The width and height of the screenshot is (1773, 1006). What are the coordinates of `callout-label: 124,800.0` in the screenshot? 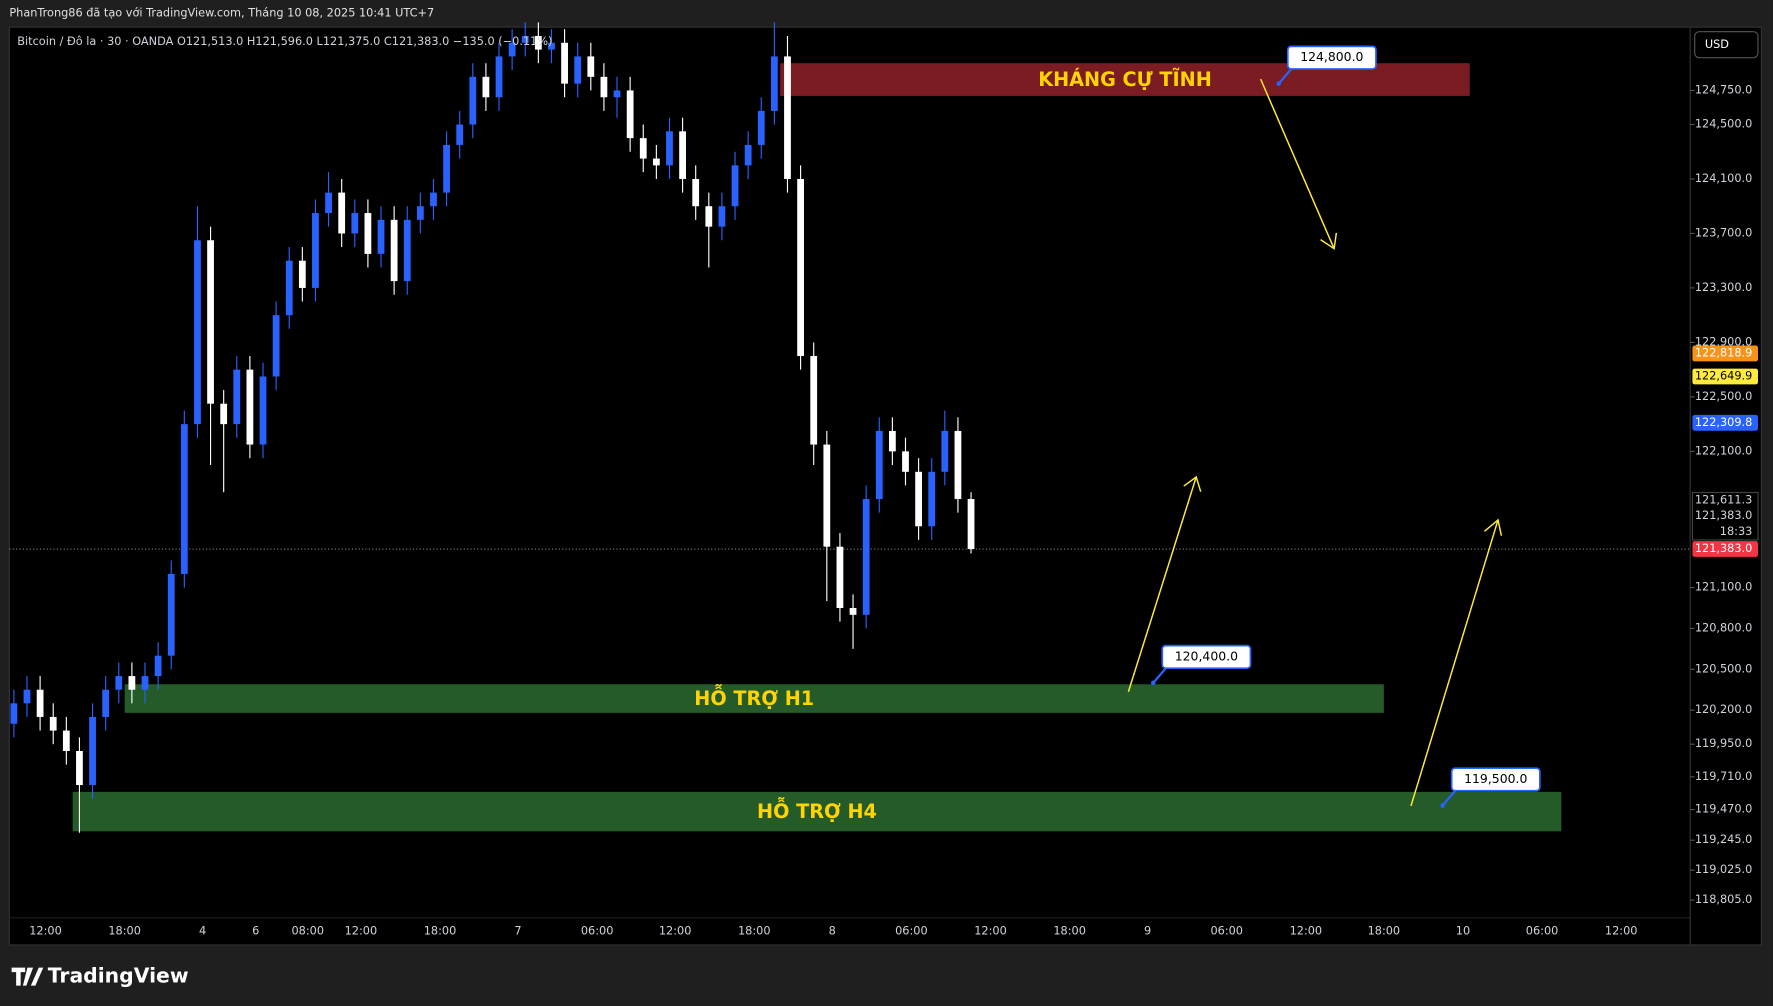 It's located at (1331, 56).